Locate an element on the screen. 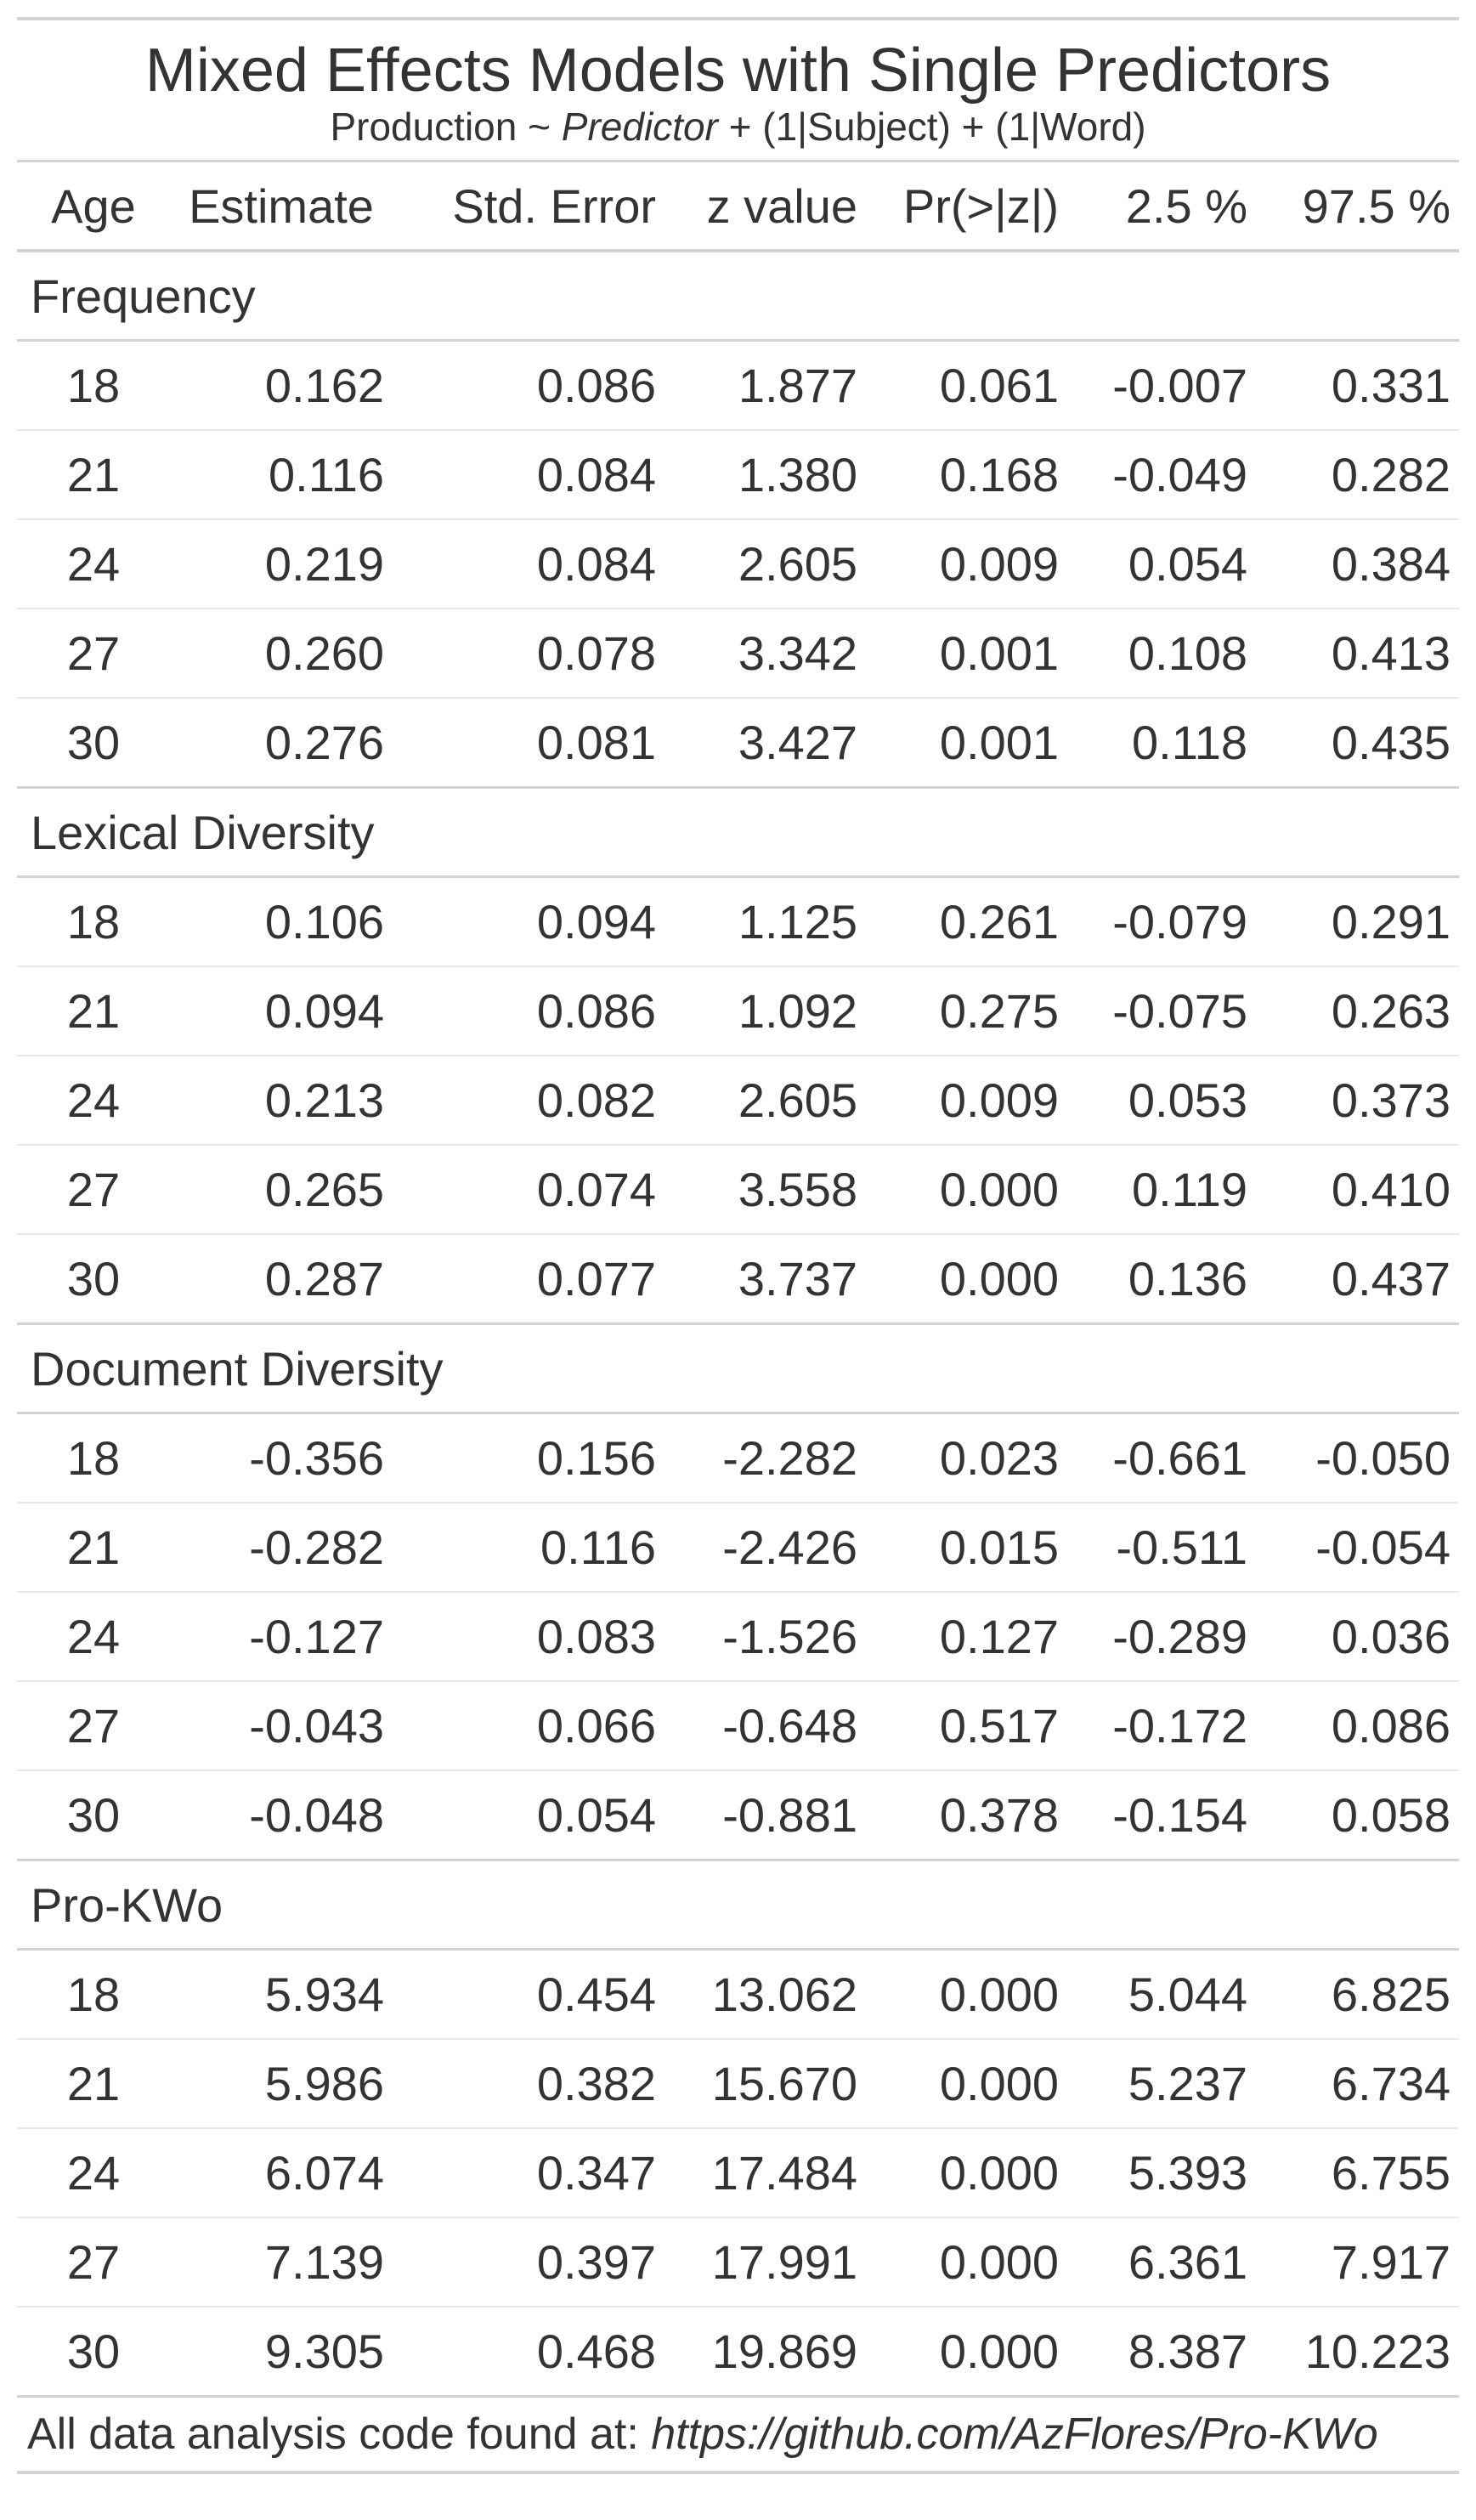  group-label: Pro-KWo is located at coordinates (738, 1905).